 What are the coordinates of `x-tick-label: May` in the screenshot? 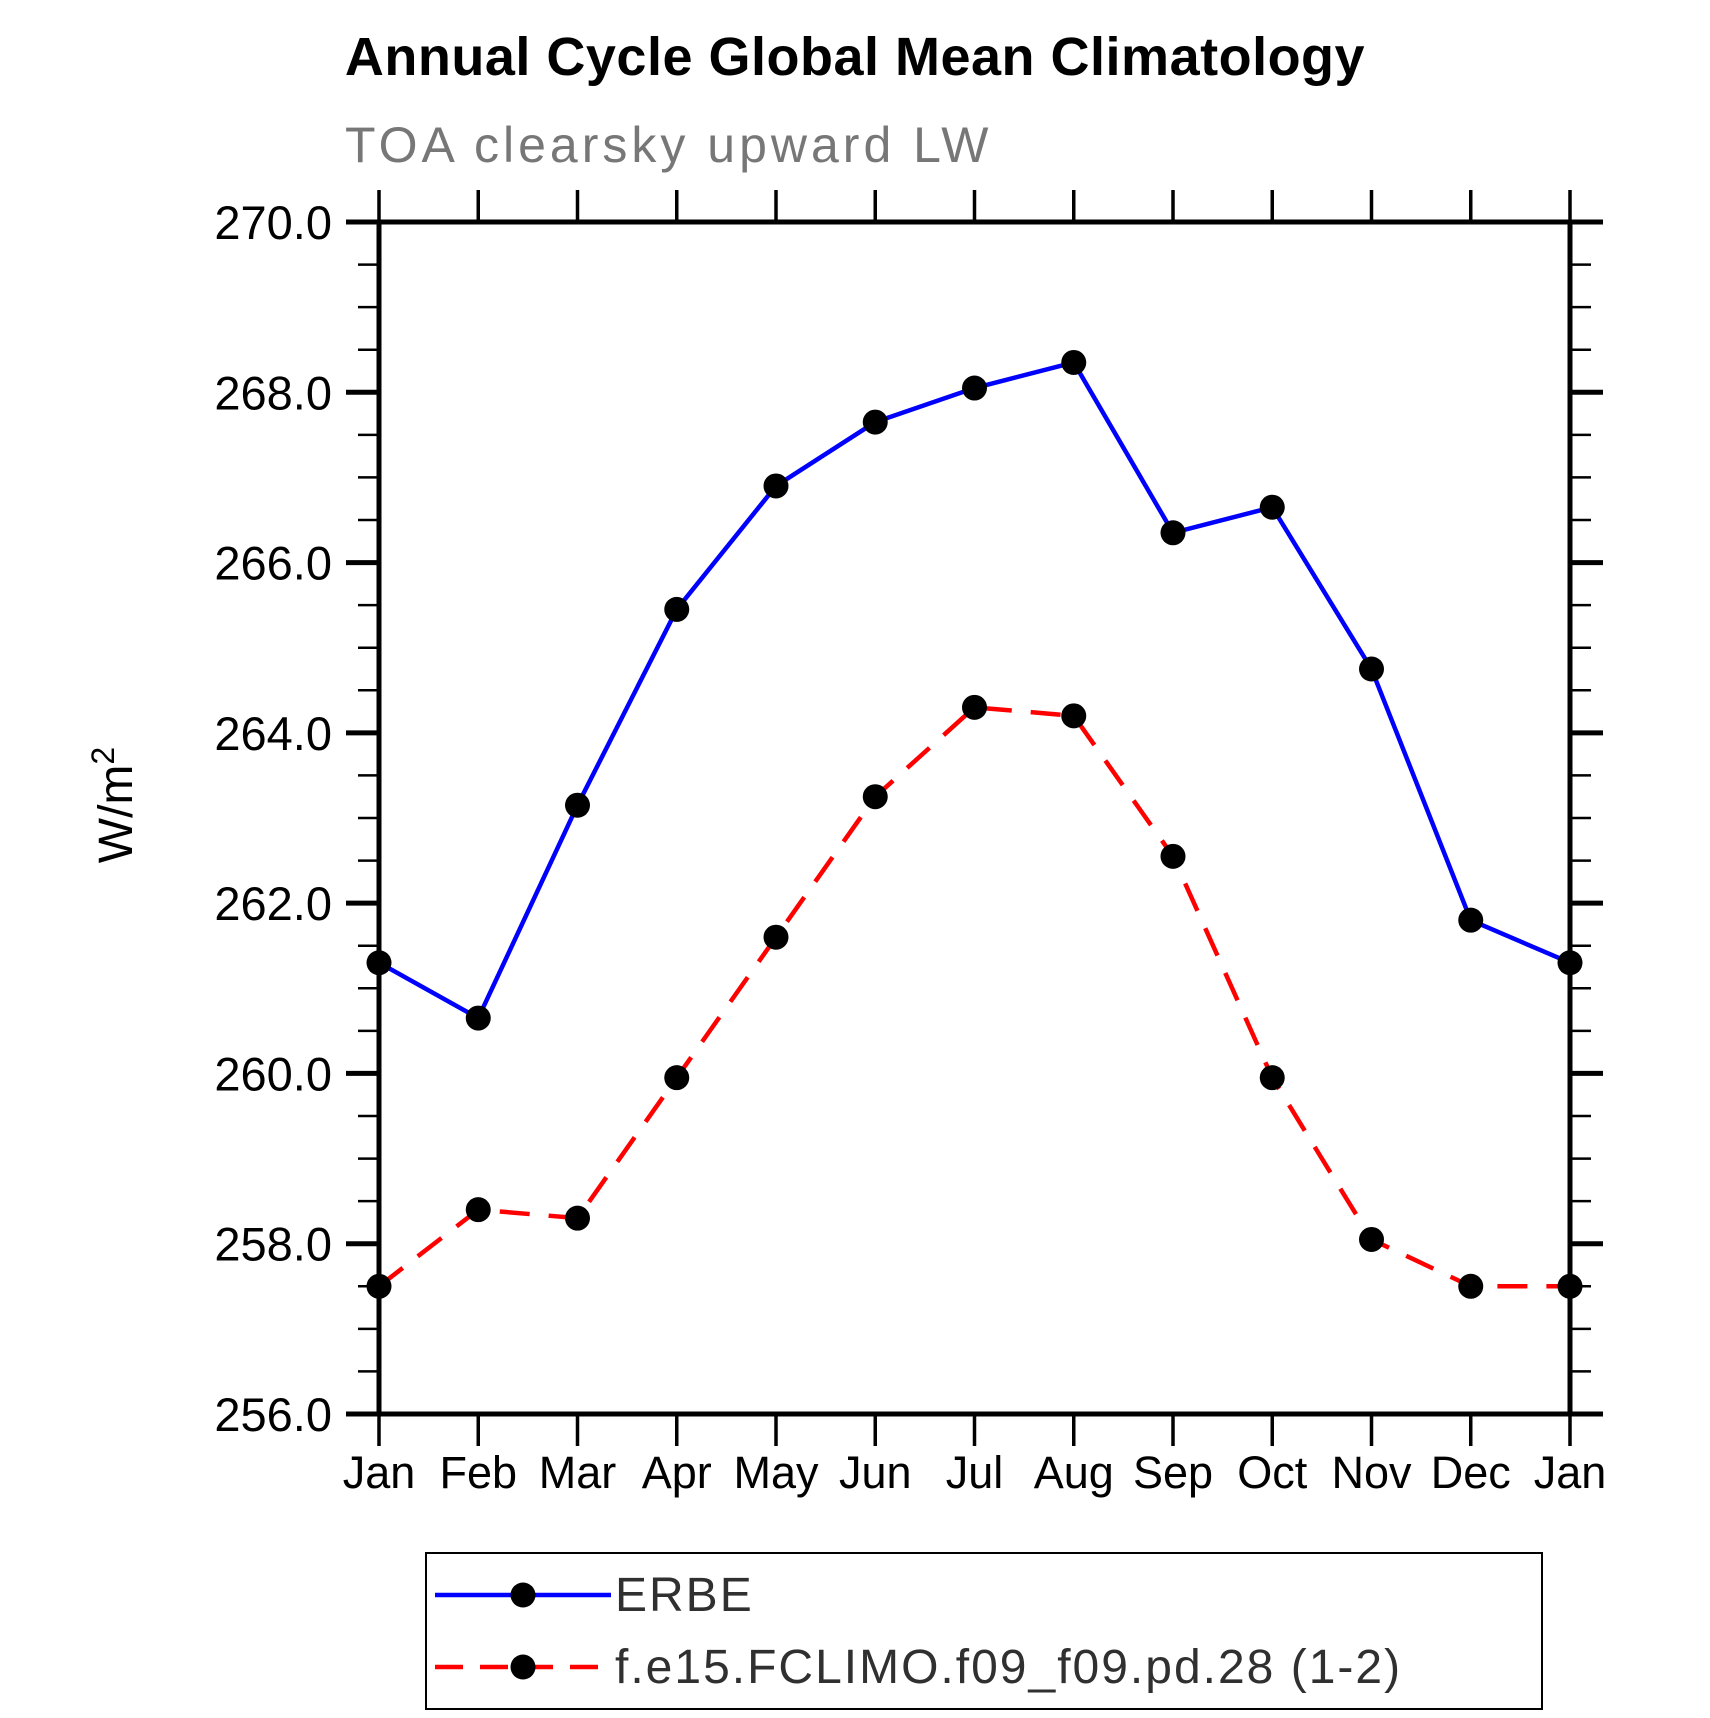 It's located at (776, 1472).